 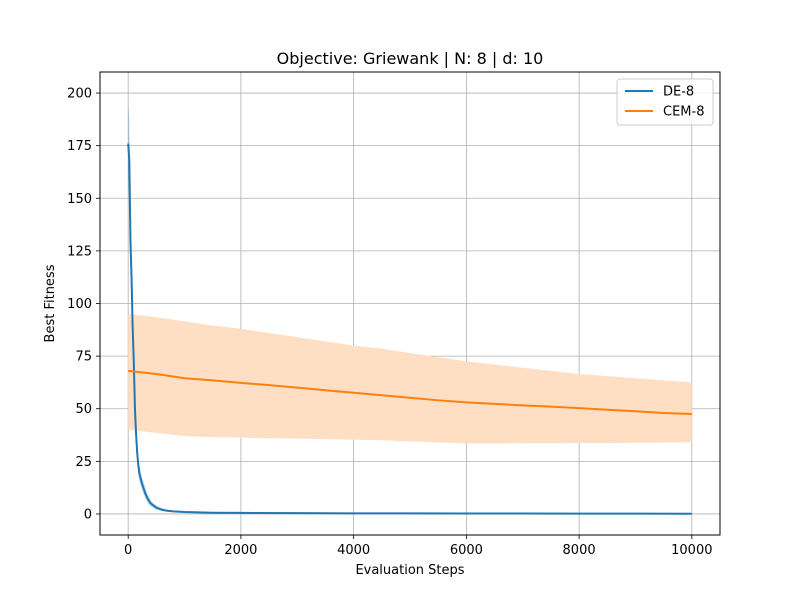 What do you see at coordinates (409, 570) in the screenshot?
I see `x-axis-label: Evaluation Steps` at bounding box center [409, 570].